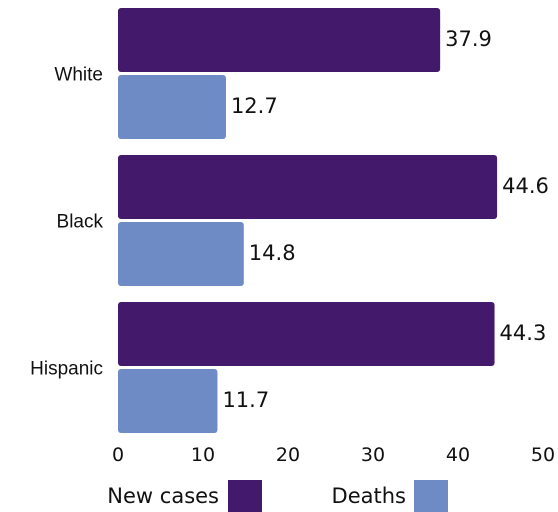  Describe the element at coordinates (306, 334) in the screenshot. I see `bar-hispanic-new-cases` at that location.